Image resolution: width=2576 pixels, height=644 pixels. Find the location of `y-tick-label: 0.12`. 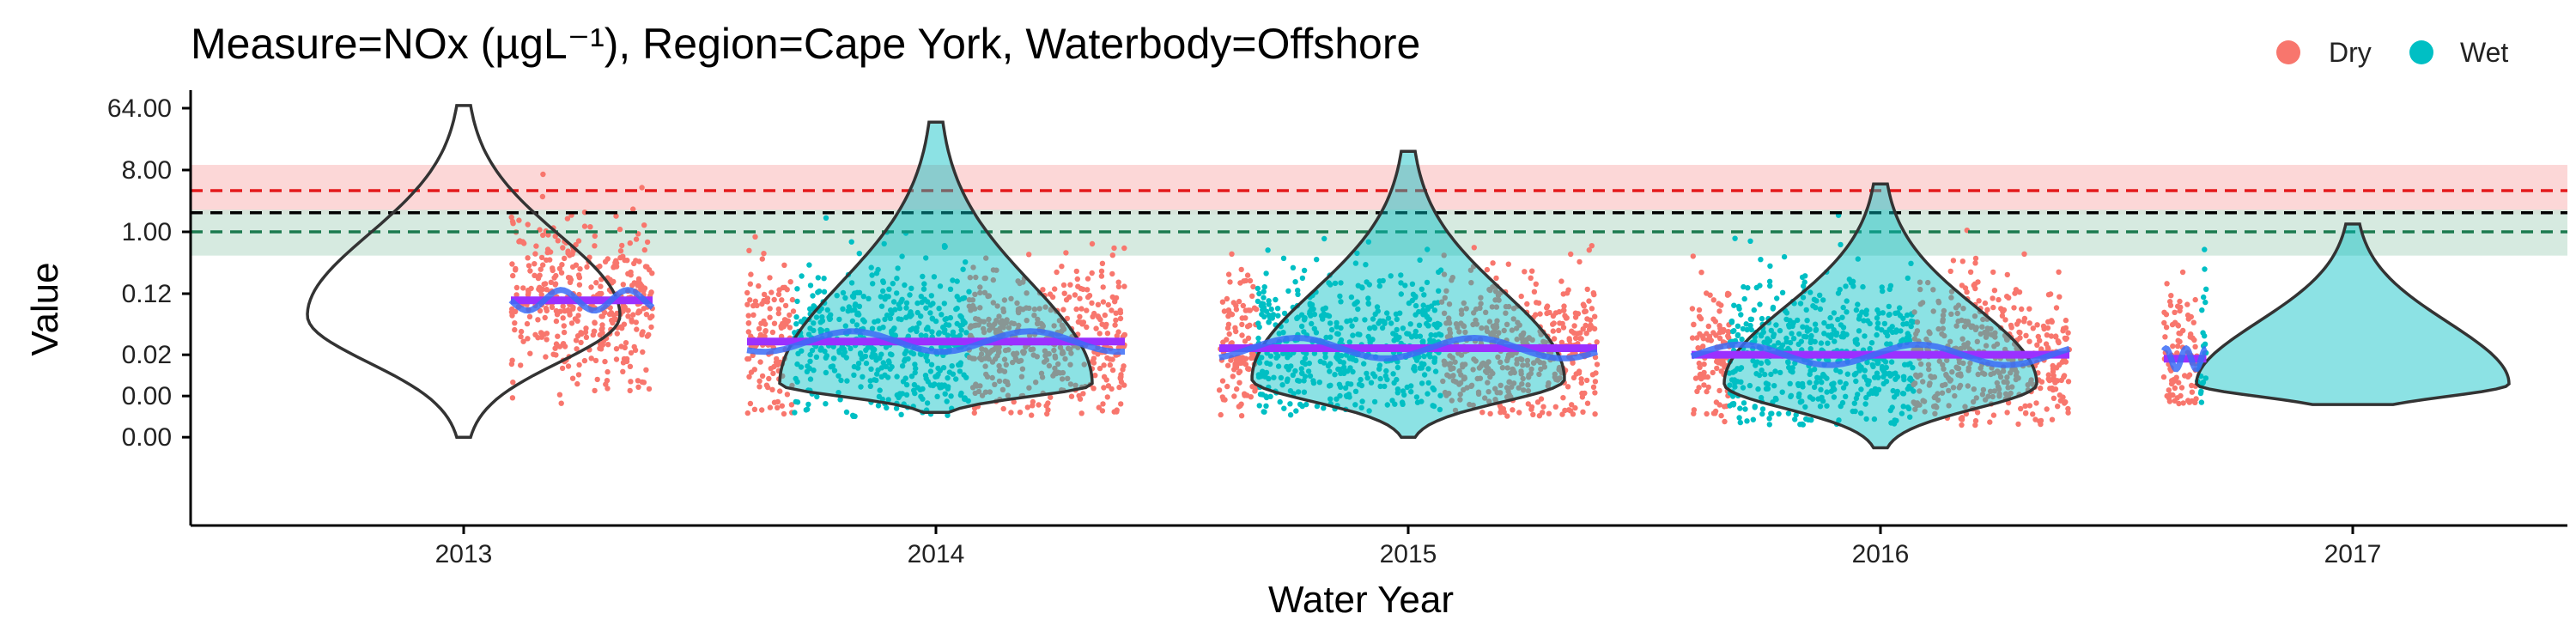

y-tick-label: 0.12 is located at coordinates (147, 294).